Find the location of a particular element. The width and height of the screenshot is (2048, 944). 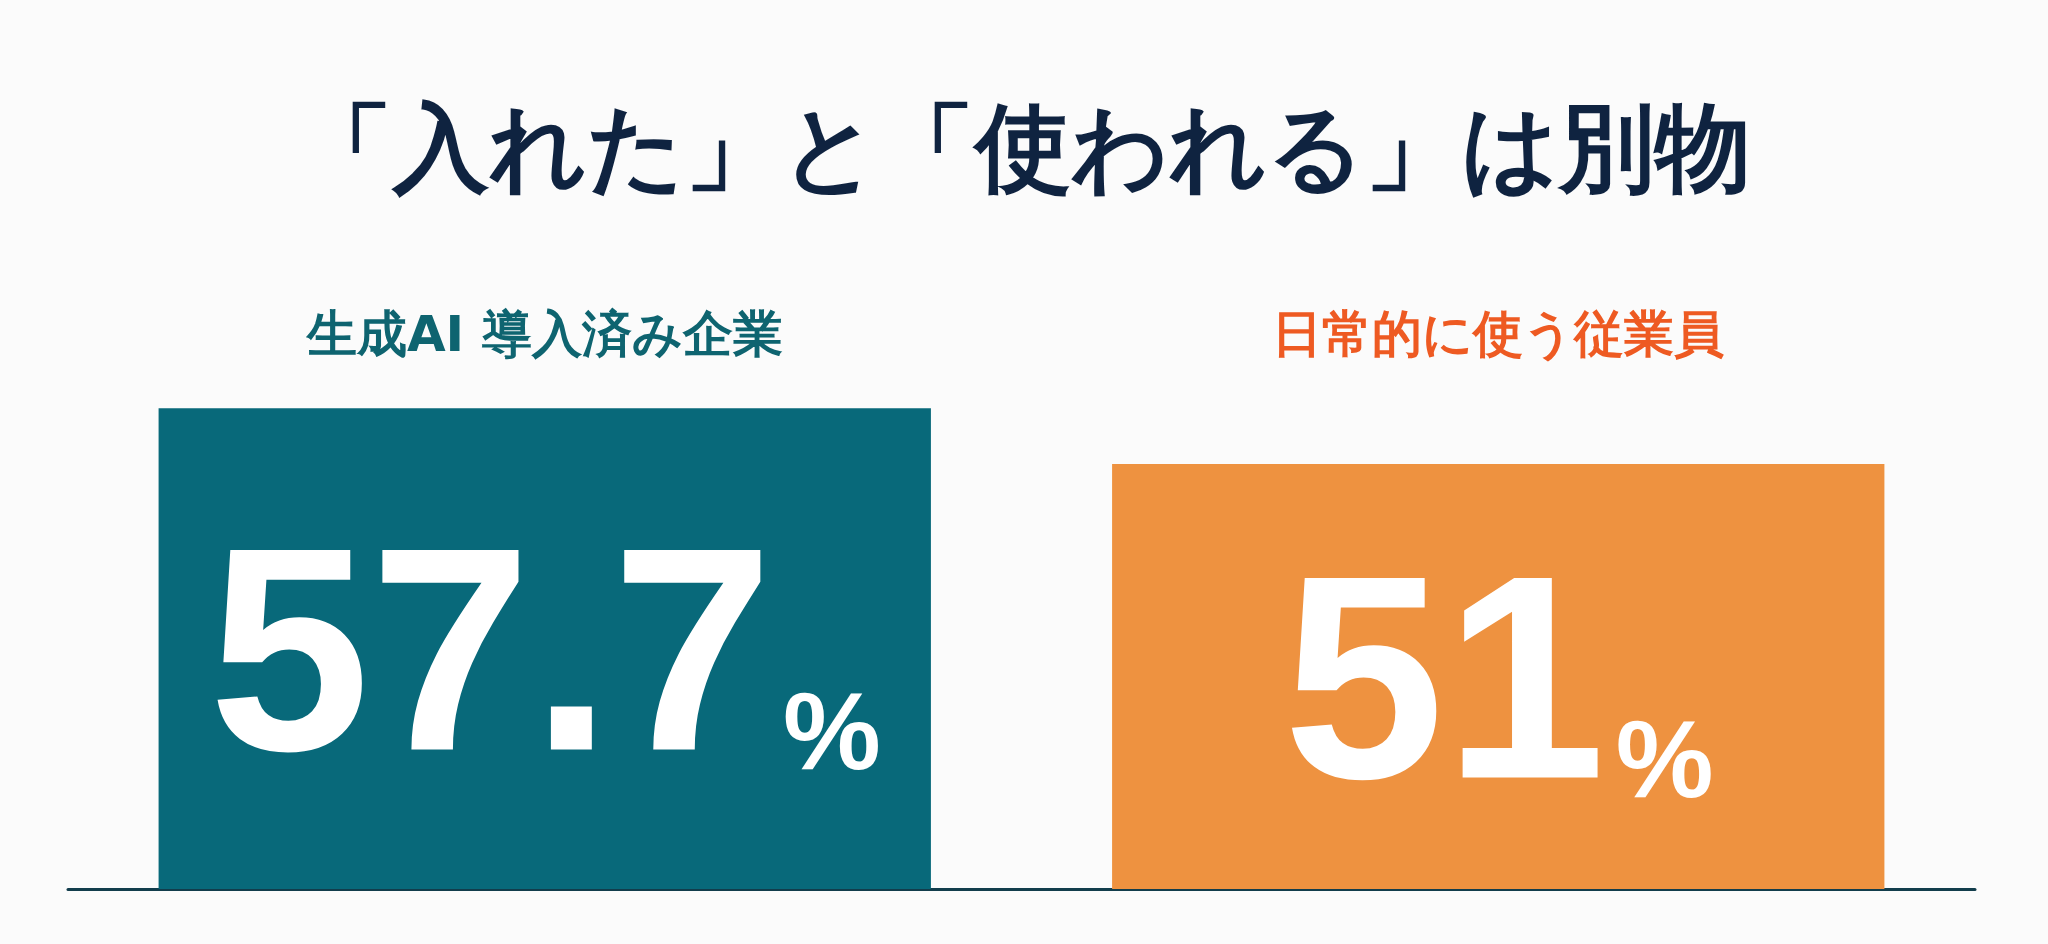

chart-title: 「入れた」と「使われる」は別物 is located at coordinates (1024, 148).